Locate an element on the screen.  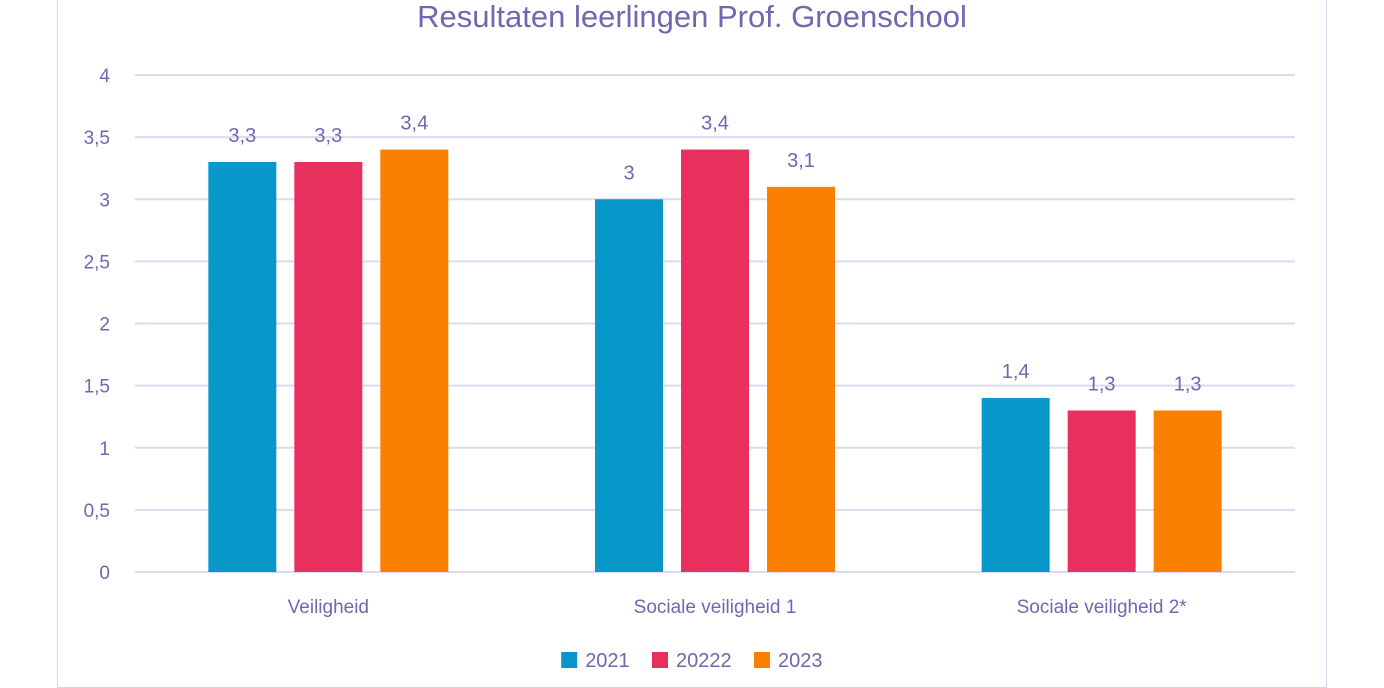
y-tick-label: 3,5 is located at coordinates (97, 138).